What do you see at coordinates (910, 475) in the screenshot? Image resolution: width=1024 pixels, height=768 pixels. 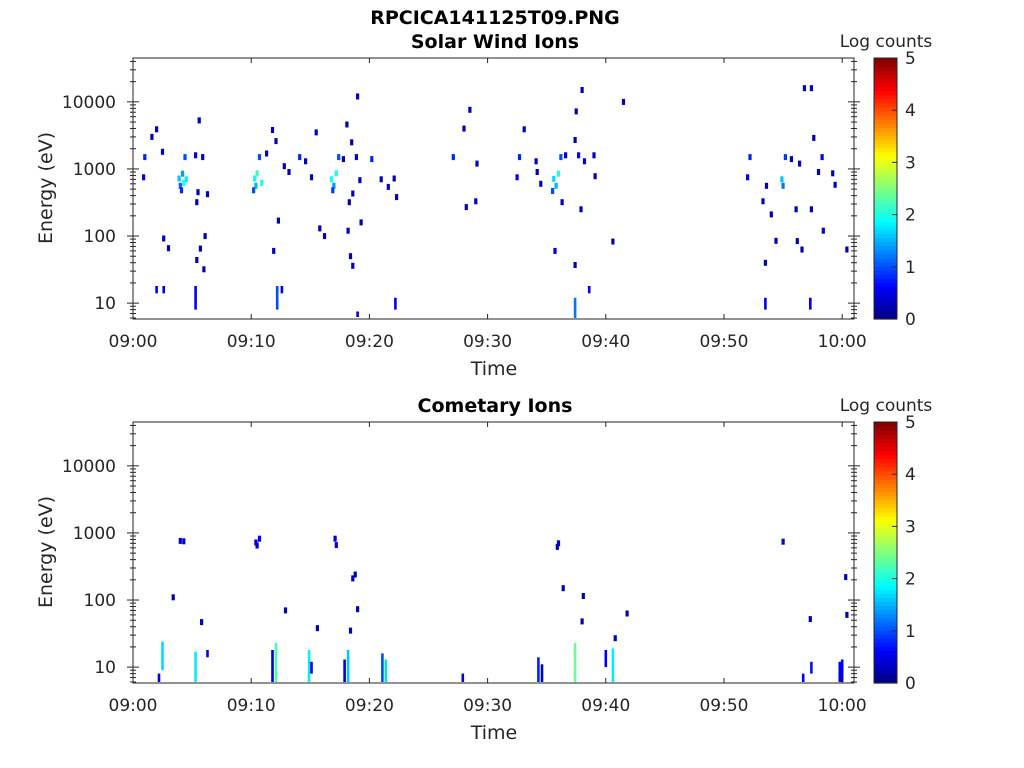 I see `cometary-colorbar-tick-label: 4` at bounding box center [910, 475].